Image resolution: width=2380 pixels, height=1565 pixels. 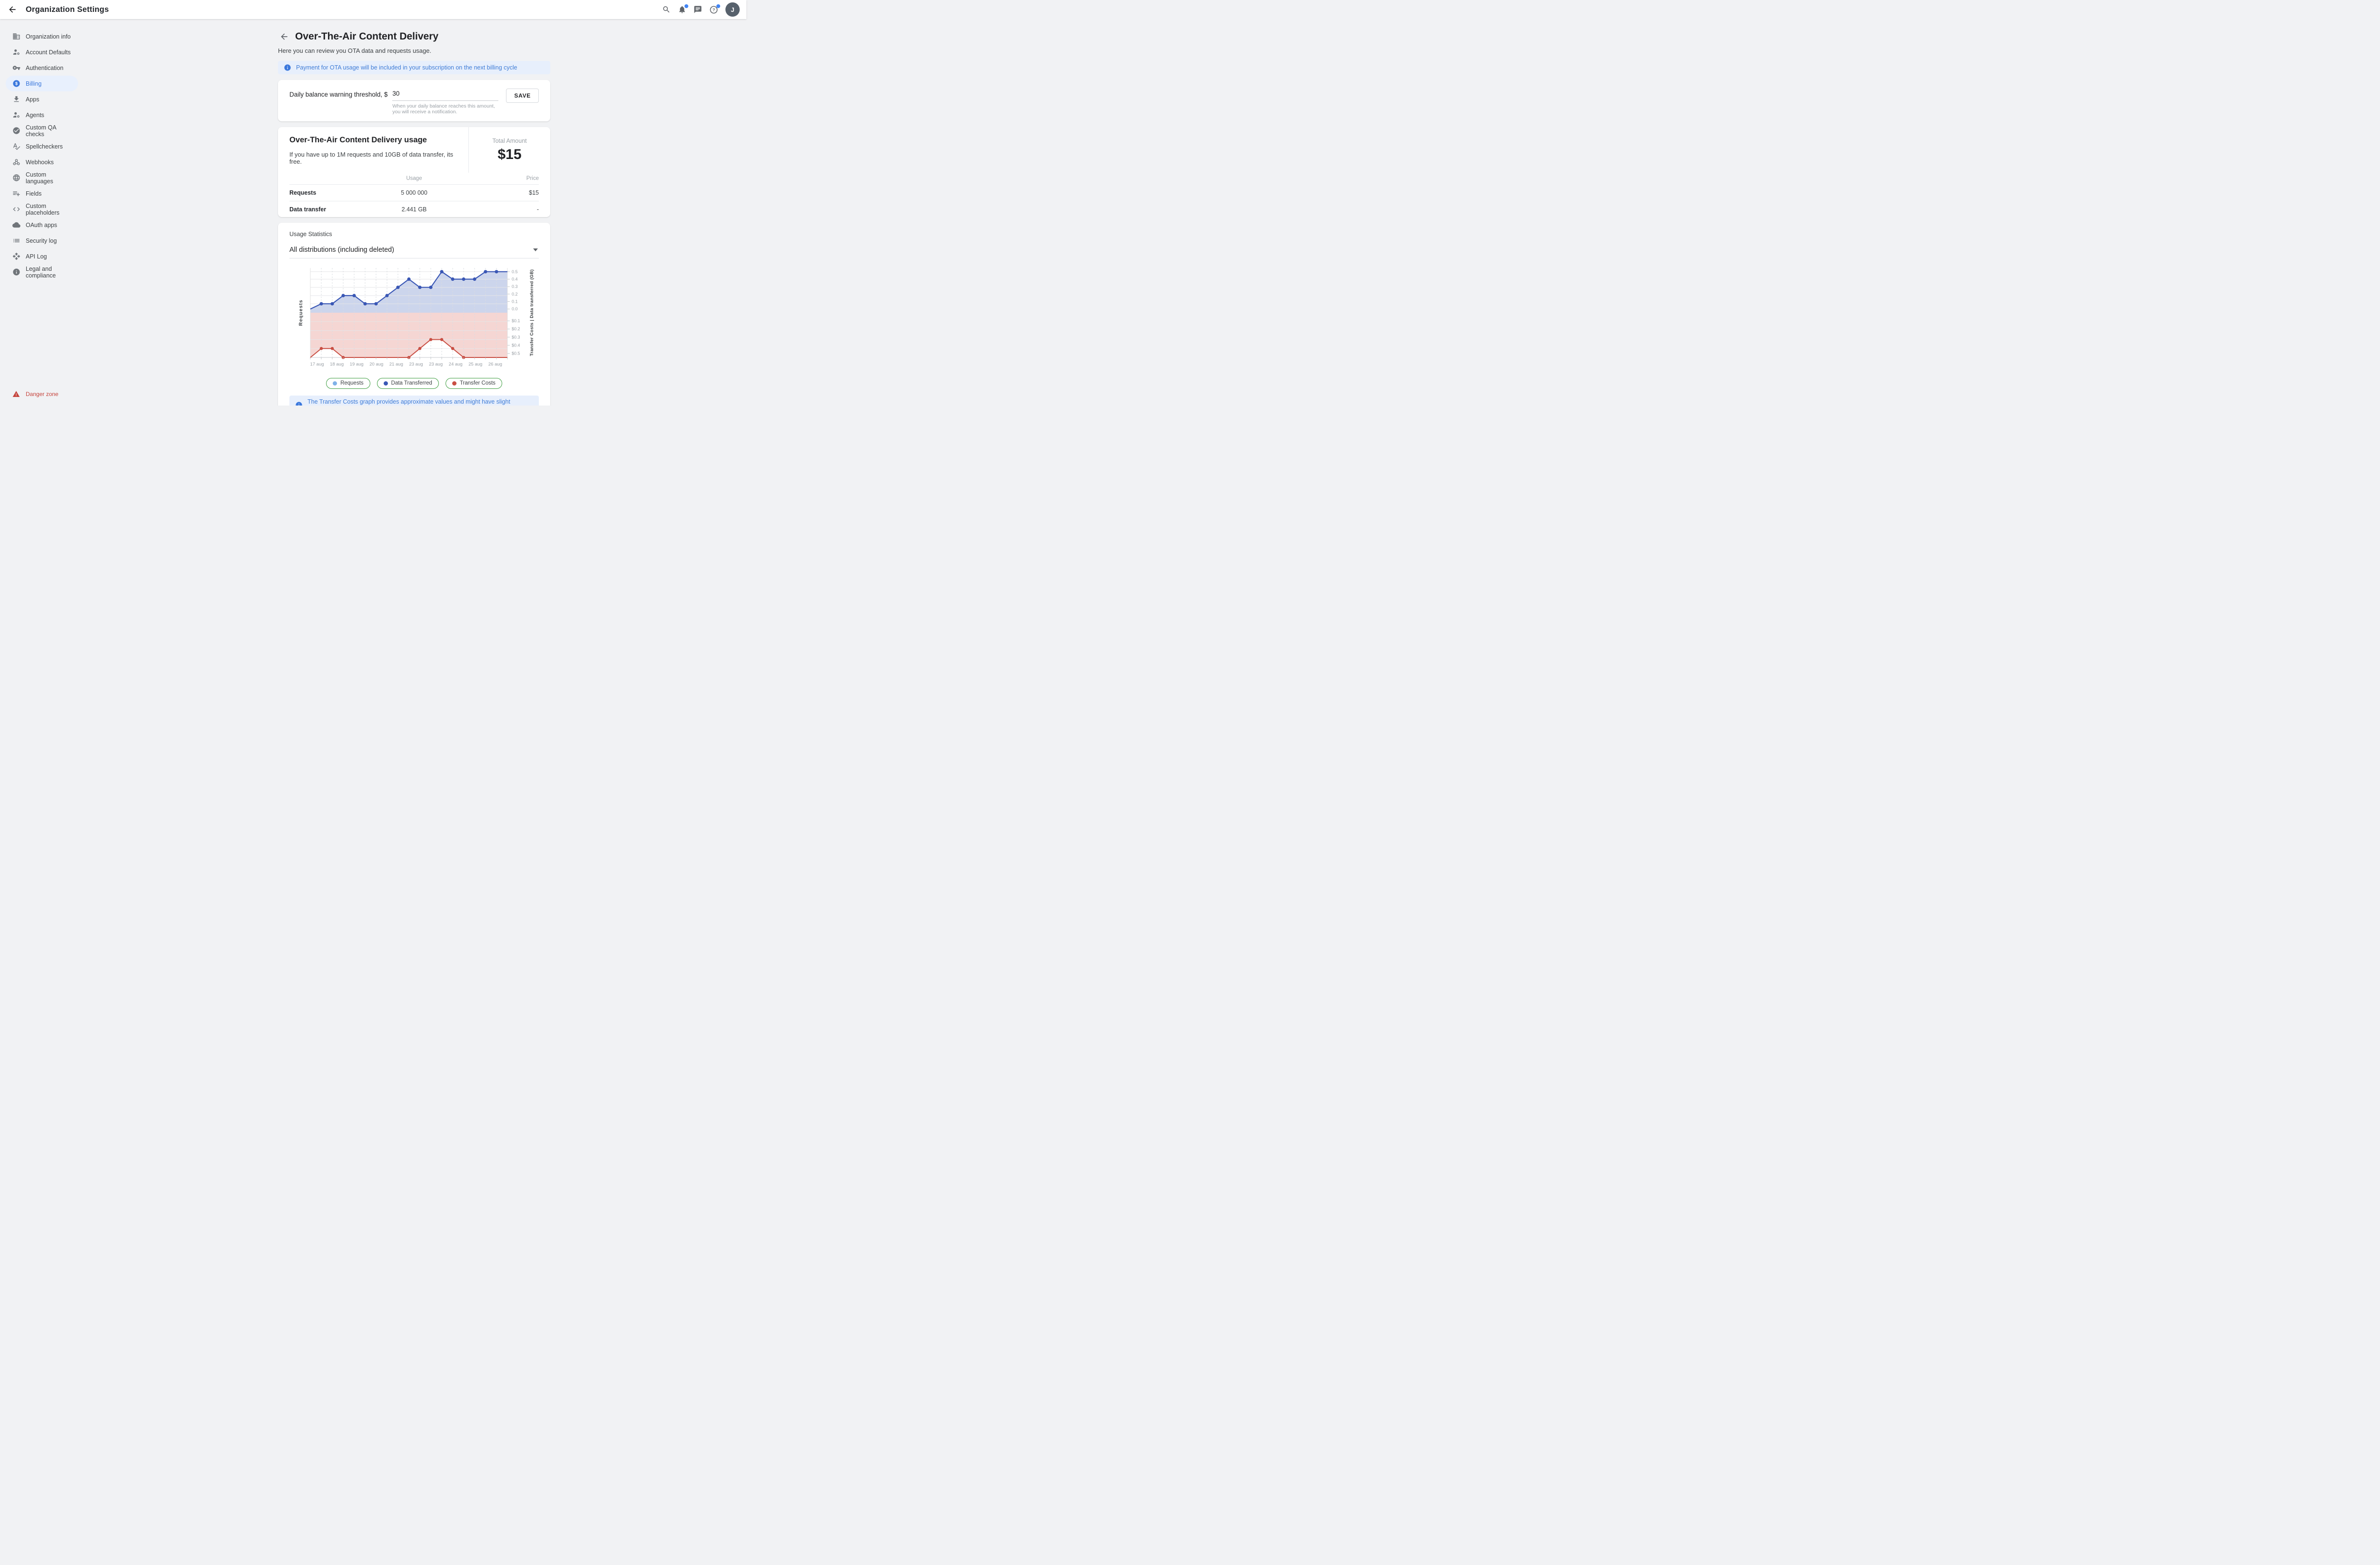 I want to click on sidebar-item-label: Billing, so click(x=34, y=83).